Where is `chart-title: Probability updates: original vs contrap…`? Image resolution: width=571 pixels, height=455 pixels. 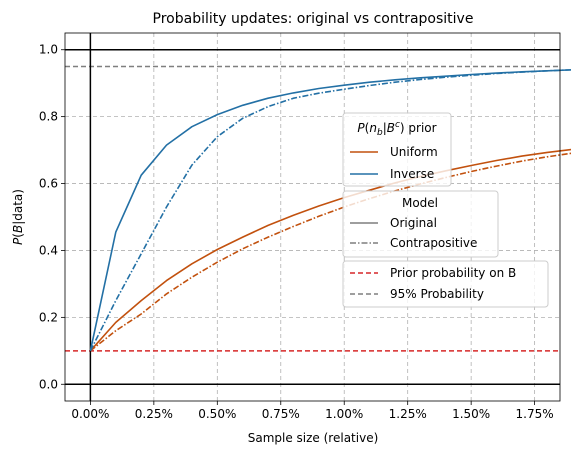
chart-title: Probability updates: original vs contrap… is located at coordinates (313, 19).